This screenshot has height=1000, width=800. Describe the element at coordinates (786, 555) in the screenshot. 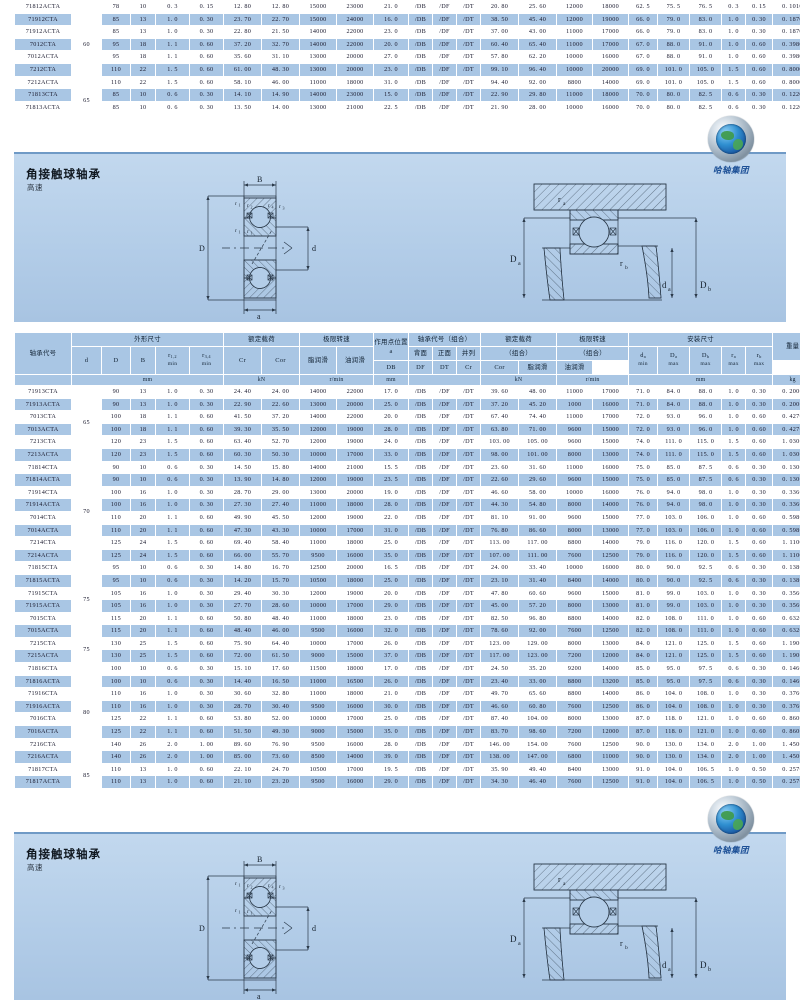

I see `cell-value: 1. 1100` at that location.